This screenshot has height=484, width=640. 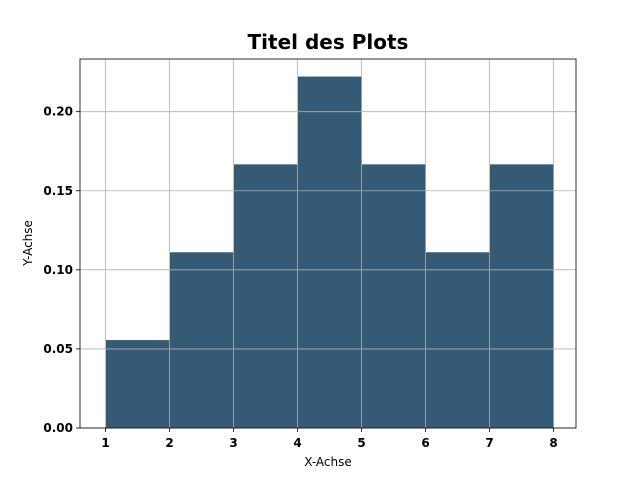 What do you see at coordinates (169, 443) in the screenshot?
I see `x-tick-label: 2` at bounding box center [169, 443].